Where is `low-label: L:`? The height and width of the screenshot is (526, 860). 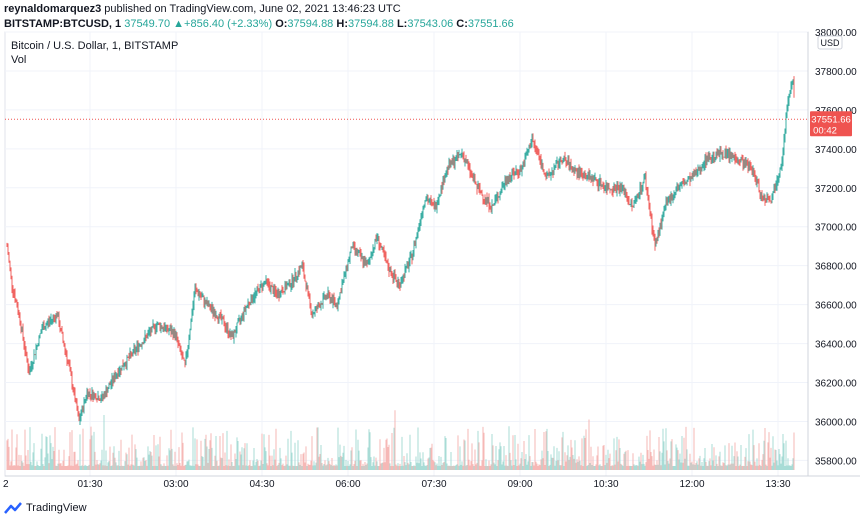
low-label: L: is located at coordinates (402, 24).